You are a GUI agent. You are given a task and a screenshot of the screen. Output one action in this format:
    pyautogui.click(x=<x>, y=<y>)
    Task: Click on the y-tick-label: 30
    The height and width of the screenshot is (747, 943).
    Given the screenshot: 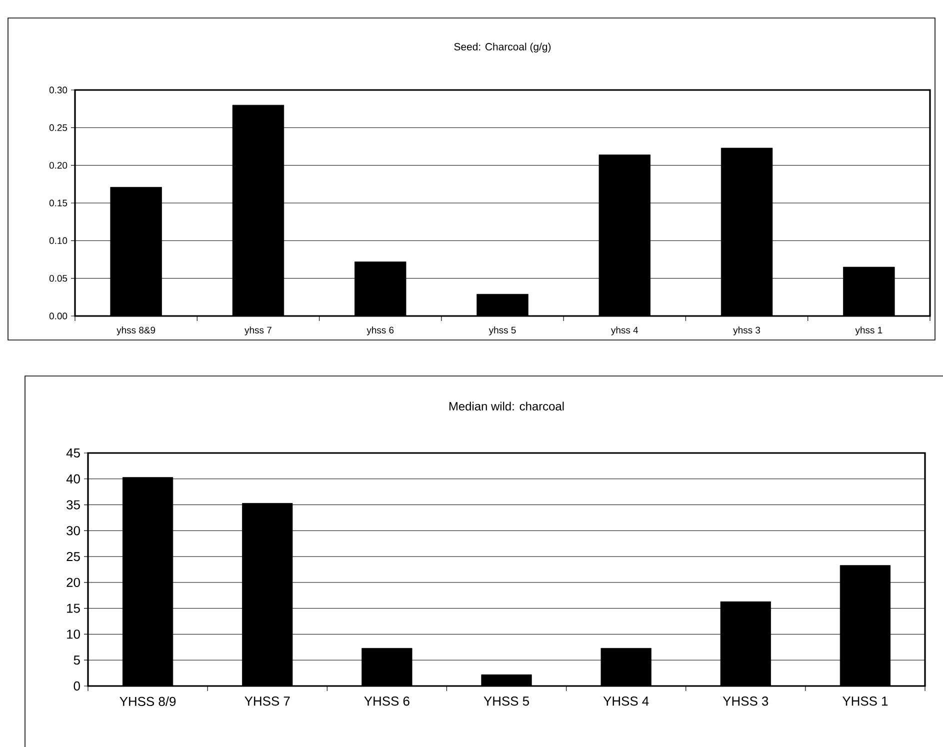 What is the action you would take?
    pyautogui.click(x=73, y=531)
    